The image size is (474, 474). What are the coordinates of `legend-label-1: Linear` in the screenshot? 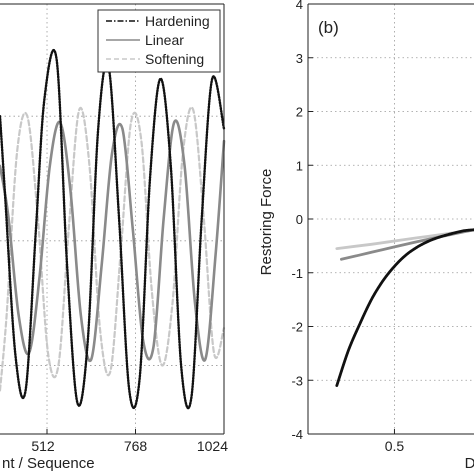 It's located at (164, 40).